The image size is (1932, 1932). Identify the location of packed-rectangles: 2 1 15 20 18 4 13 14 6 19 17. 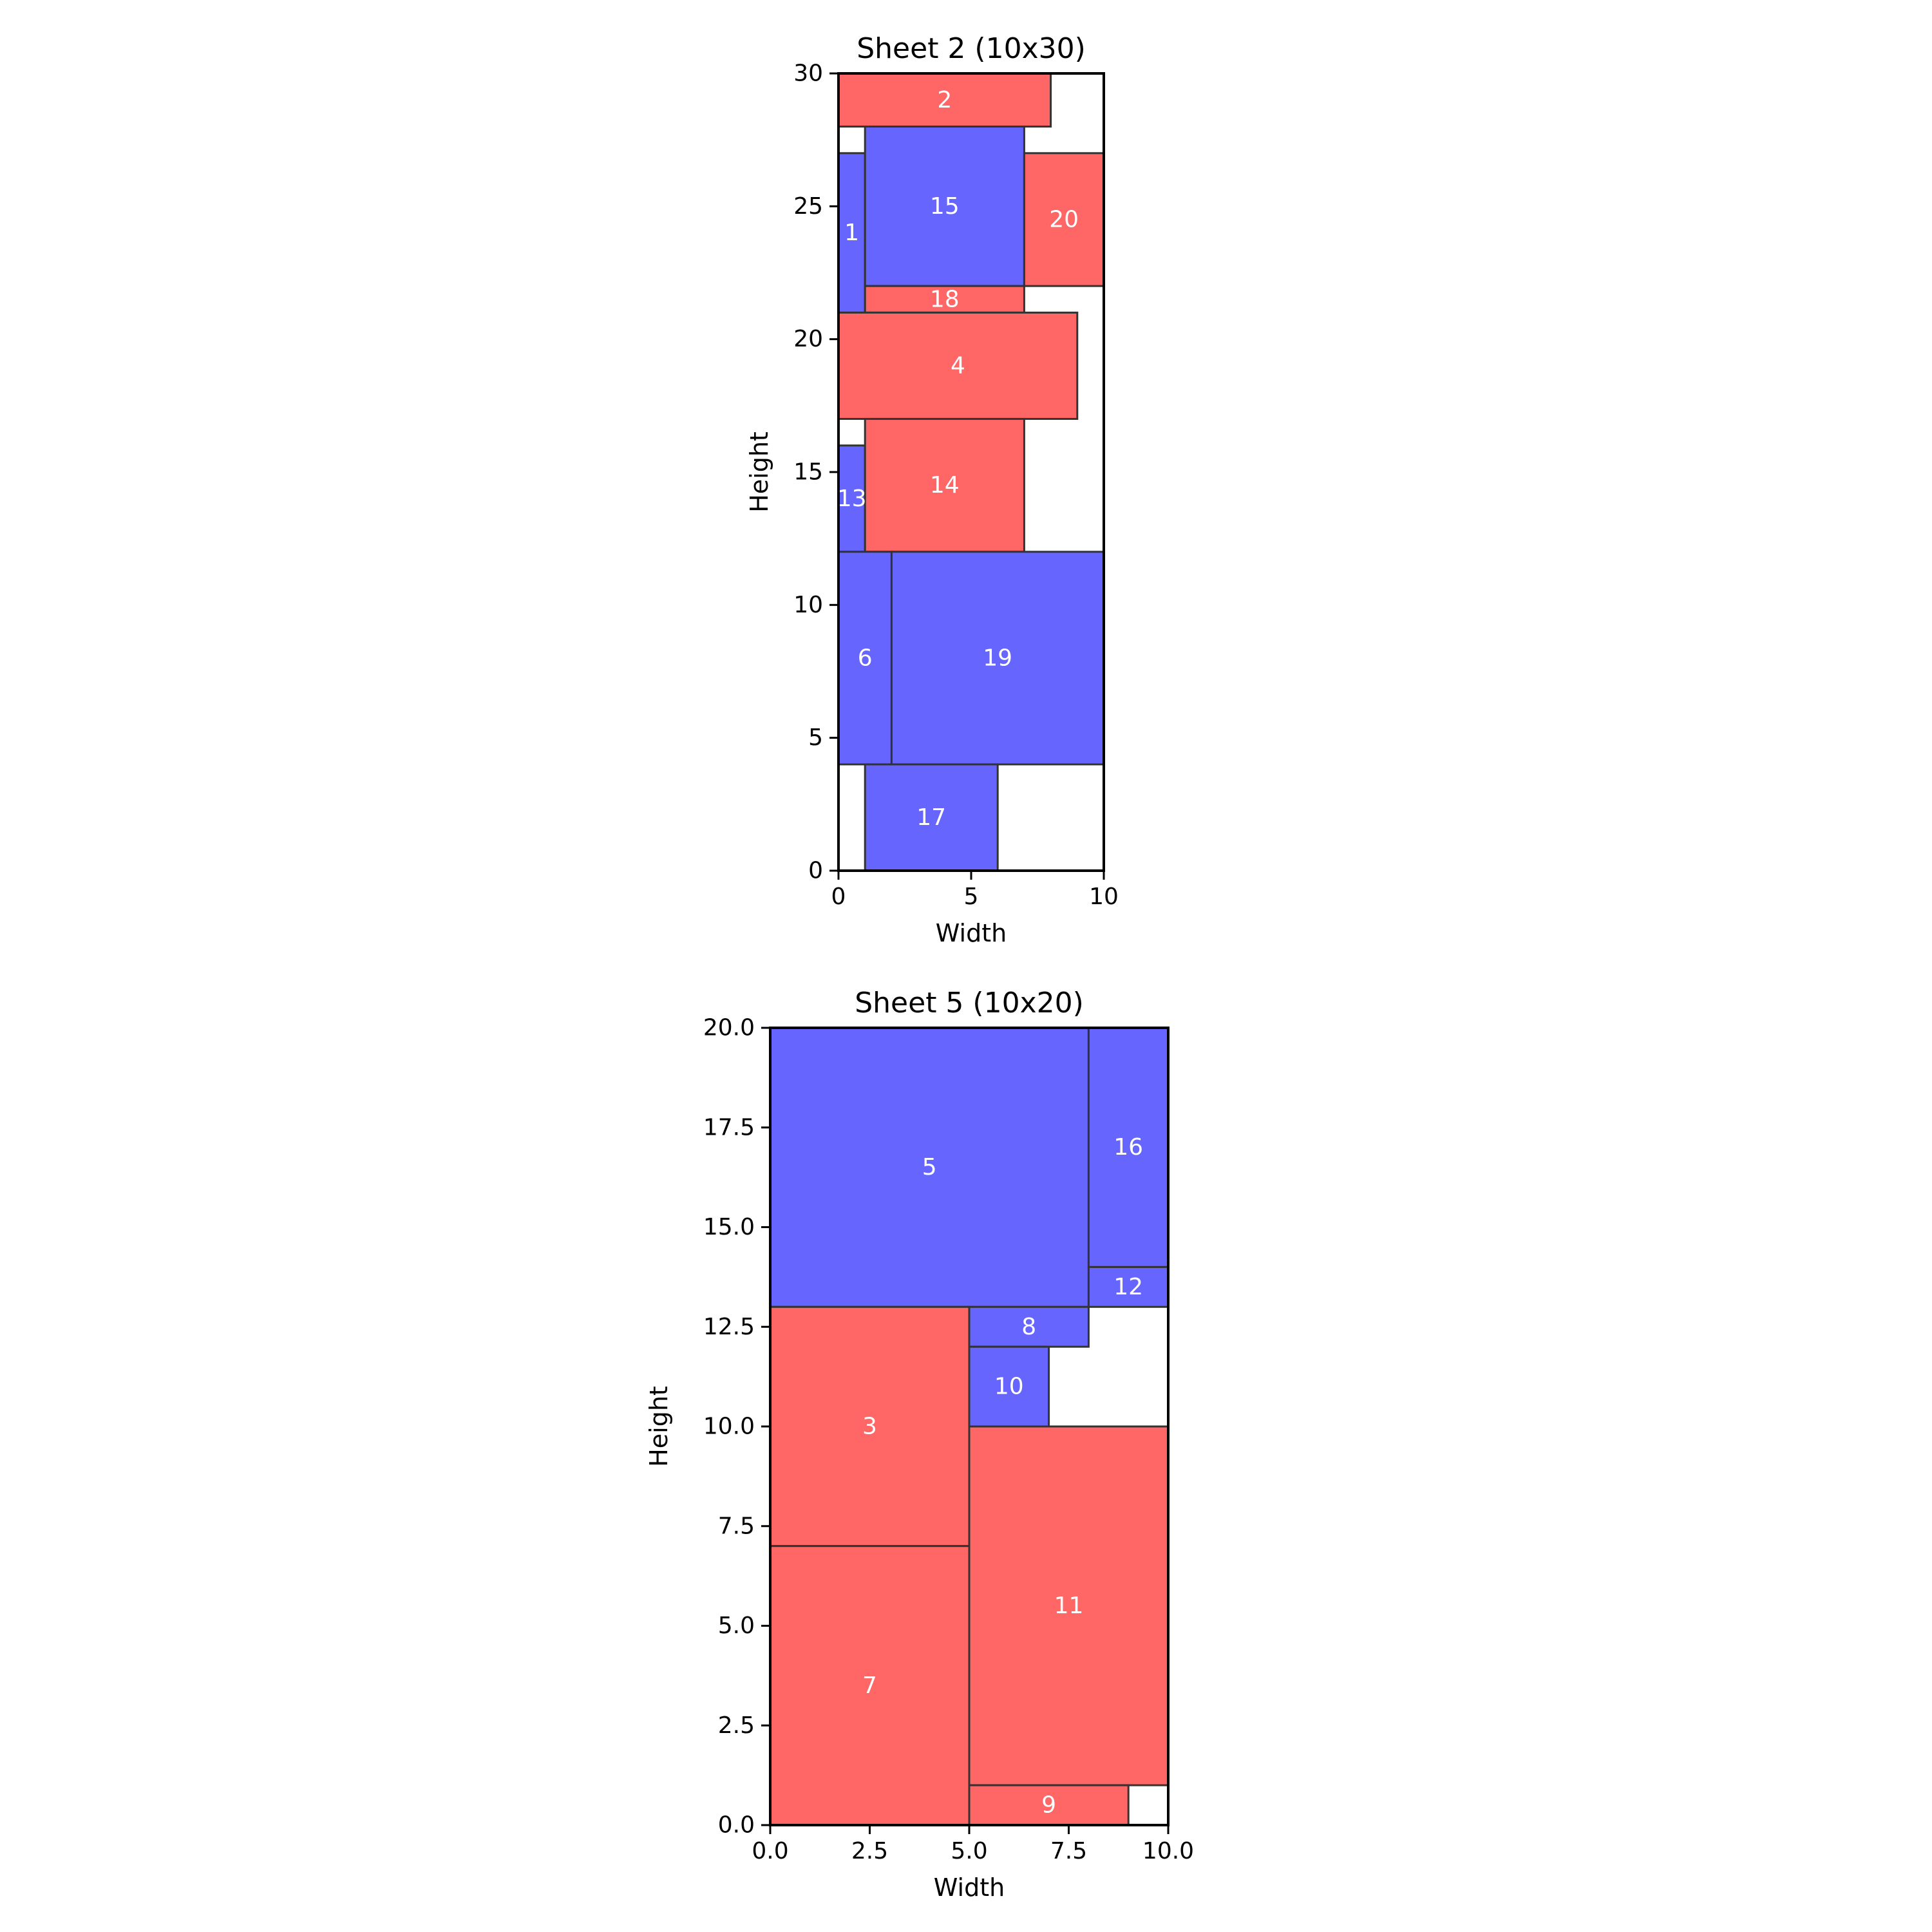
(971, 472).